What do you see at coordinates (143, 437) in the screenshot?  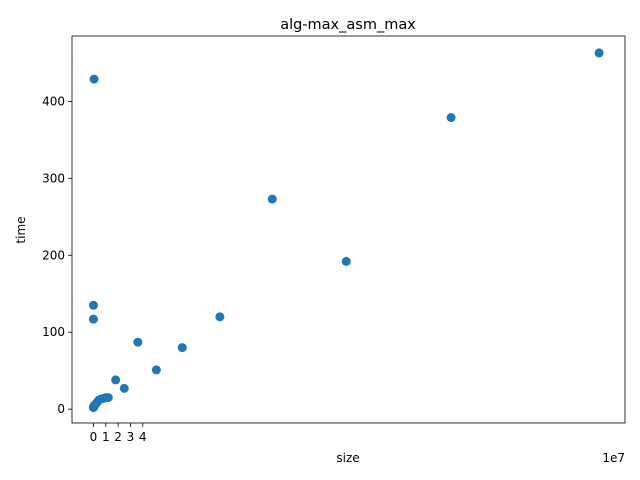 I see `x-tick-label: 4` at bounding box center [143, 437].